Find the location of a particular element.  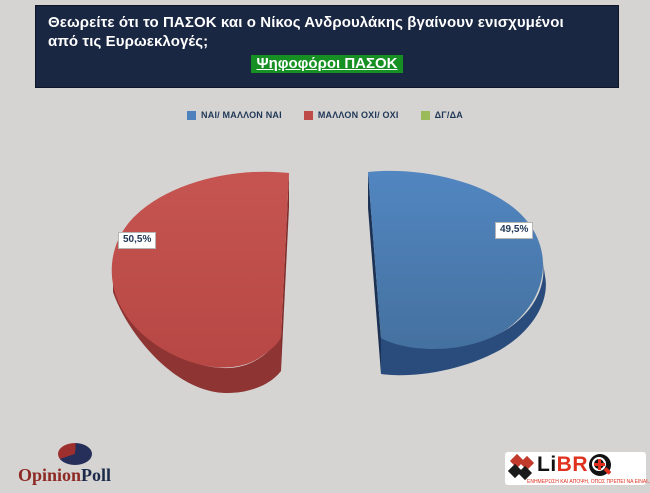

opinionpoll-logo: OpinionPoll is located at coordinates (83, 463).